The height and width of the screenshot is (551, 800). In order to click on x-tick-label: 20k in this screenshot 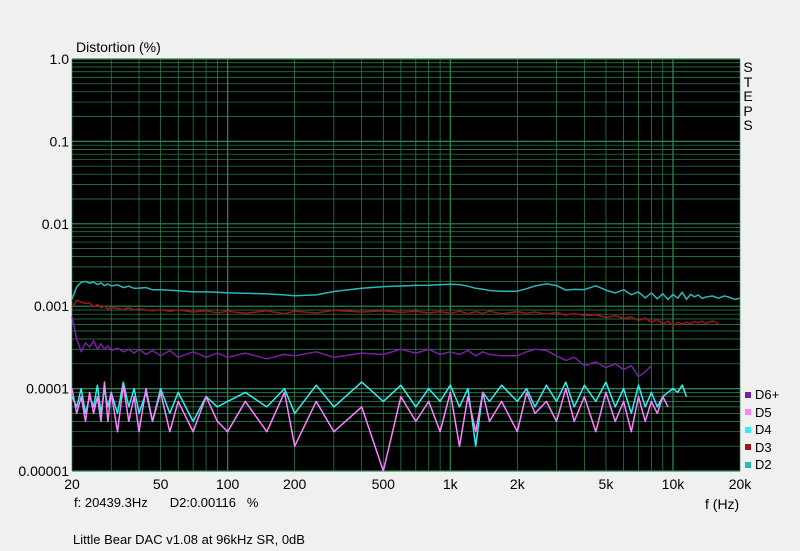, I will do `click(741, 484)`.